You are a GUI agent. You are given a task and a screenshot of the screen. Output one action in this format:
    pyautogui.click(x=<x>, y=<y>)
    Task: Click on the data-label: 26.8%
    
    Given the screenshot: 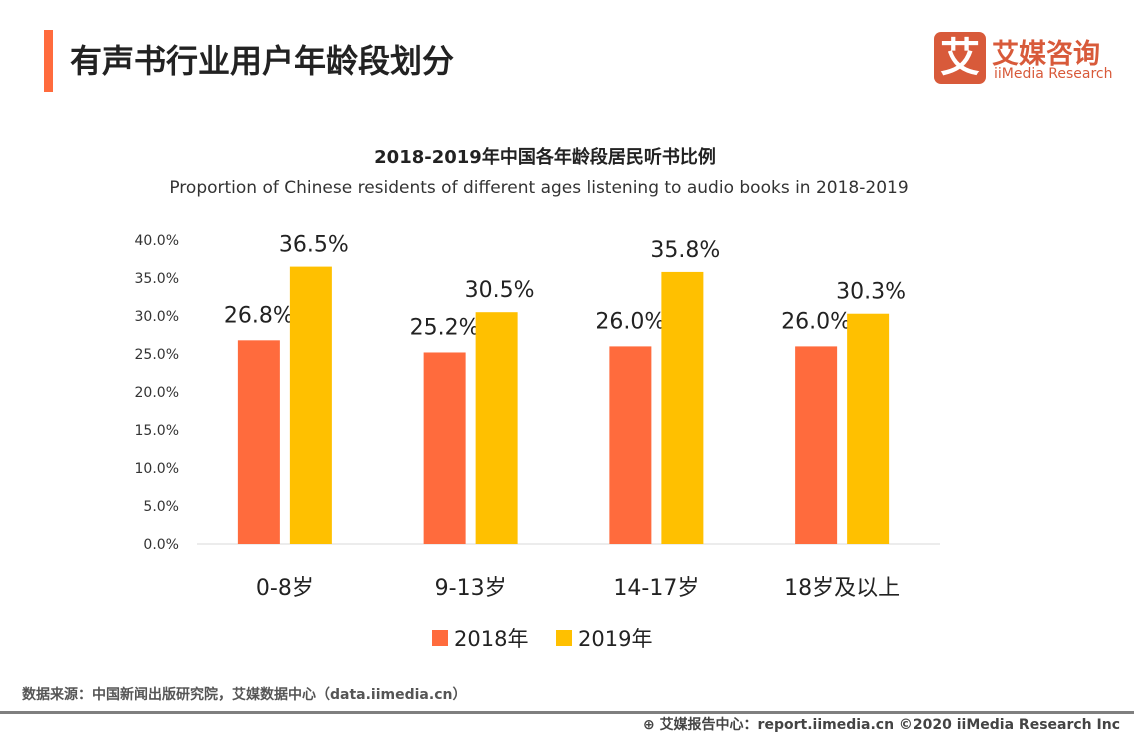 What is the action you would take?
    pyautogui.click(x=259, y=315)
    